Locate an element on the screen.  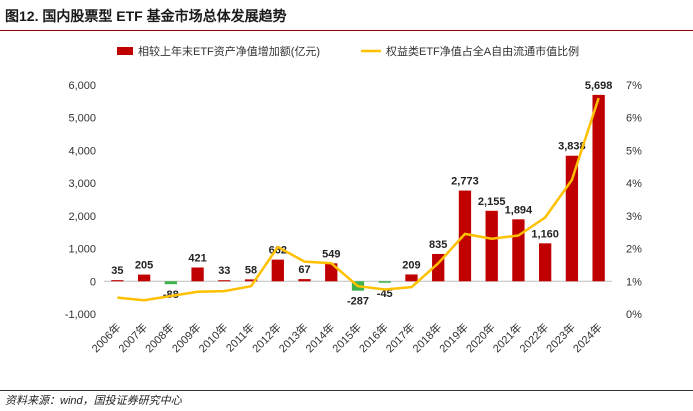
x-tick-label: 2017年 is located at coordinates (400, 337).